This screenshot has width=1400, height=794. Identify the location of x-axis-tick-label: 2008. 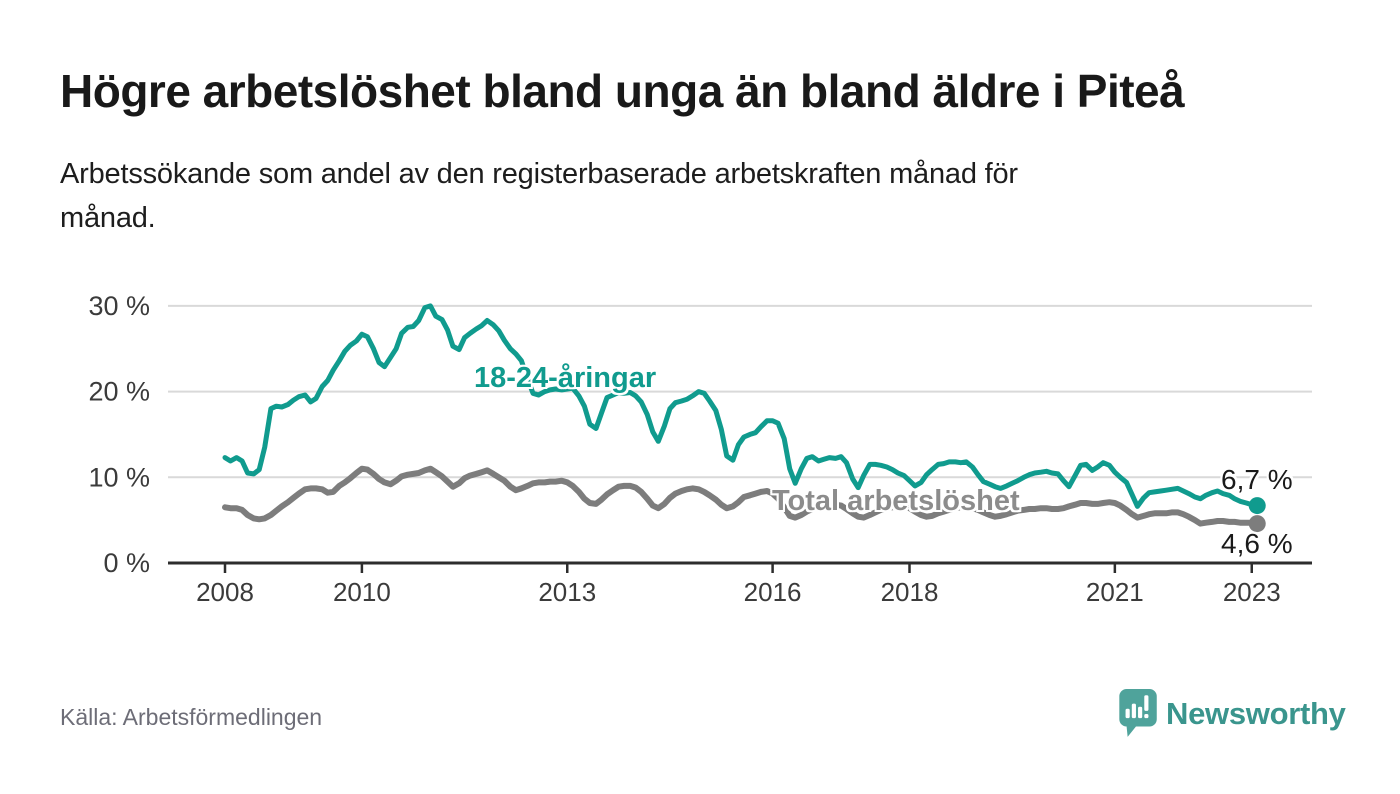
(225, 592).